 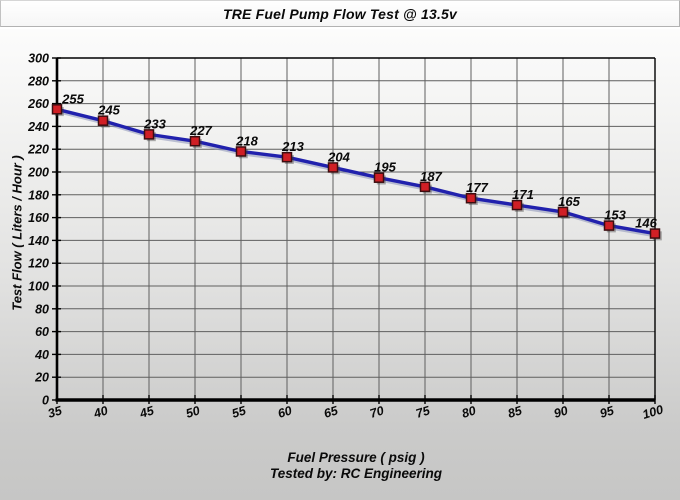 What do you see at coordinates (385, 167) in the screenshot?
I see `data-point-label: 195` at bounding box center [385, 167].